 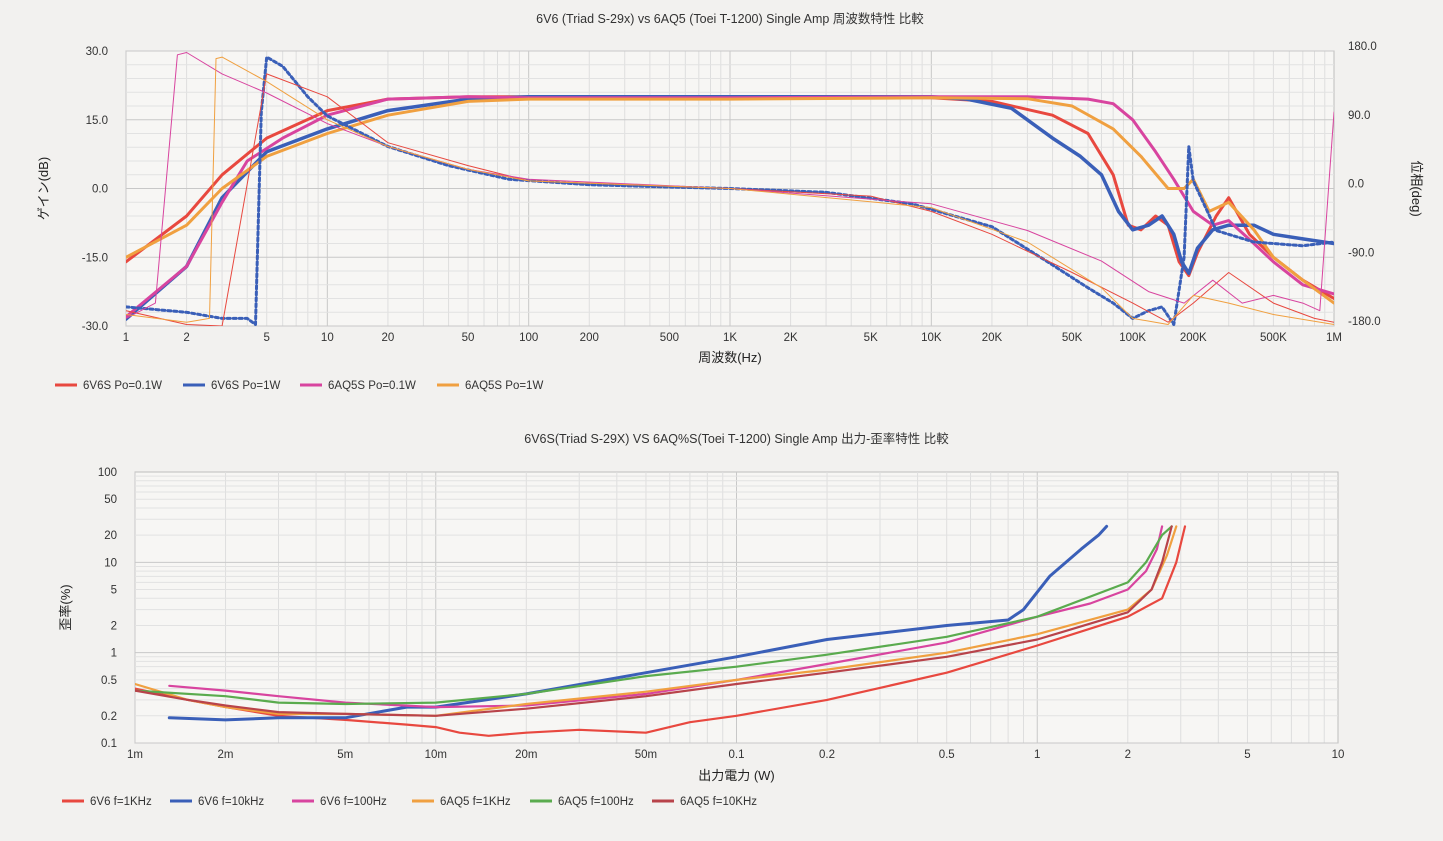 I want to click on x-tick-label: 5m, so click(x=345, y=755).